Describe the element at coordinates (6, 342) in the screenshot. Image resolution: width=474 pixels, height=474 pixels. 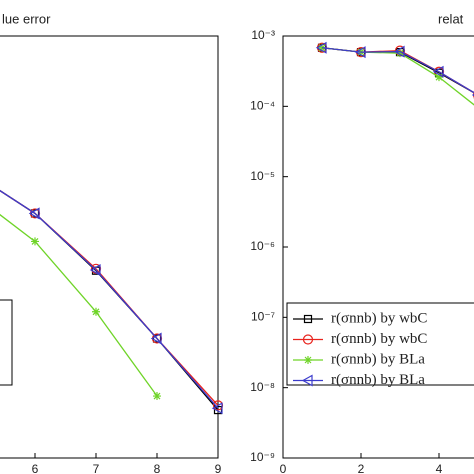
I see `legend-box-partial` at that location.